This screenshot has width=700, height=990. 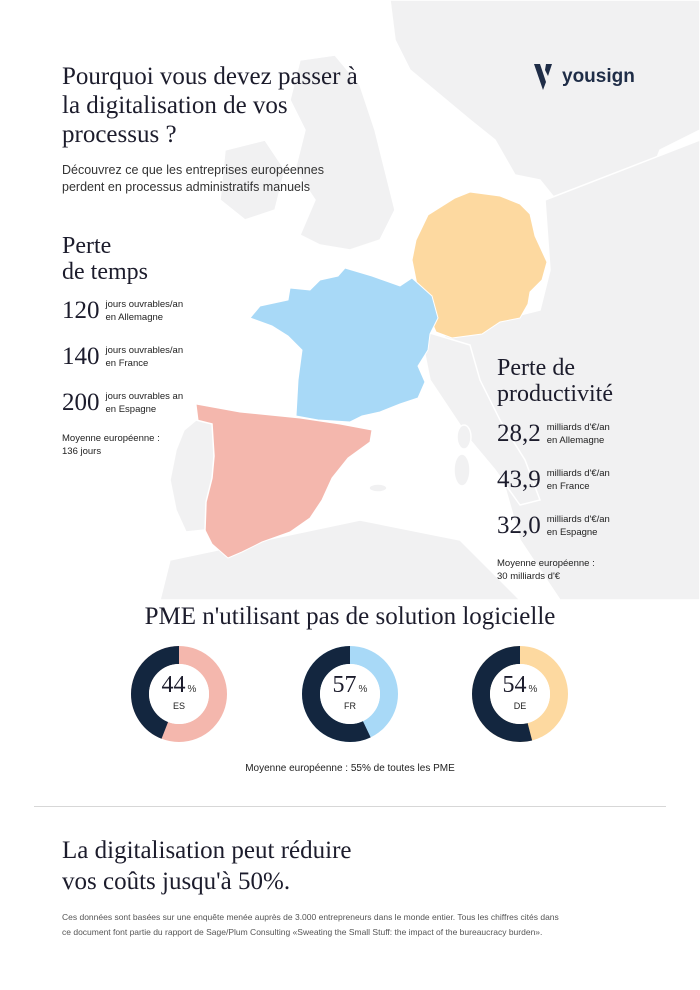 I want to click on donut-es: 44% ES, so click(x=179, y=694).